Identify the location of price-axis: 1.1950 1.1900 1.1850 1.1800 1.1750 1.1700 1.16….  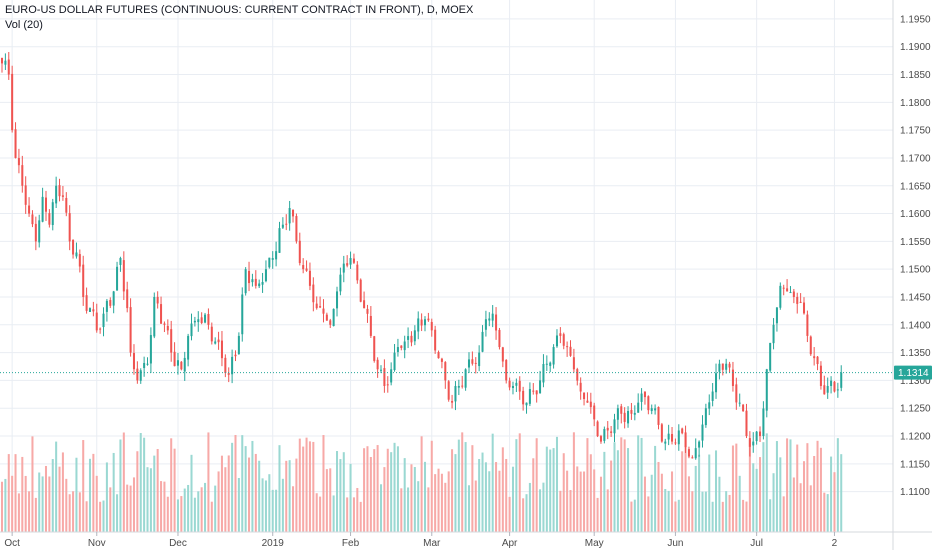
(915, 256).